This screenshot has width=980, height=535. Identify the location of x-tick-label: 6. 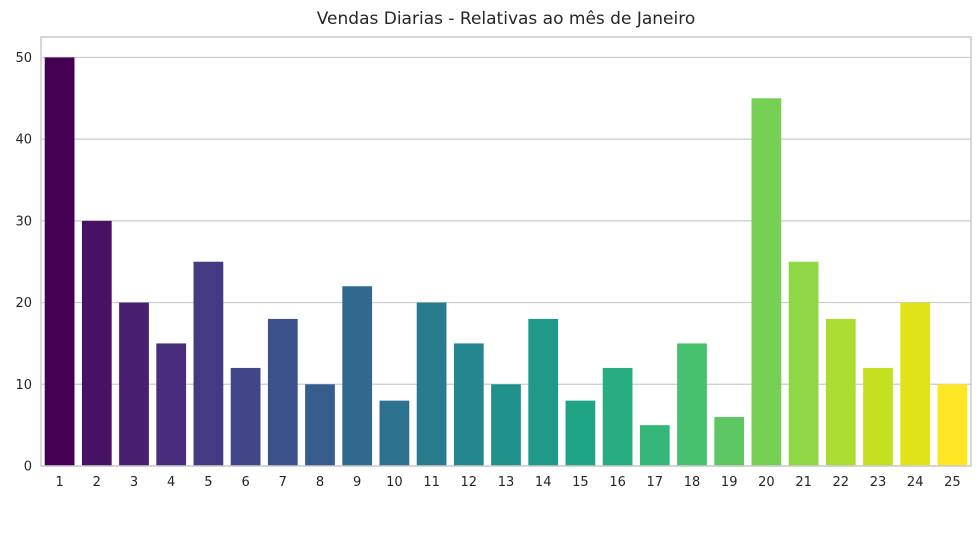
(245, 482).